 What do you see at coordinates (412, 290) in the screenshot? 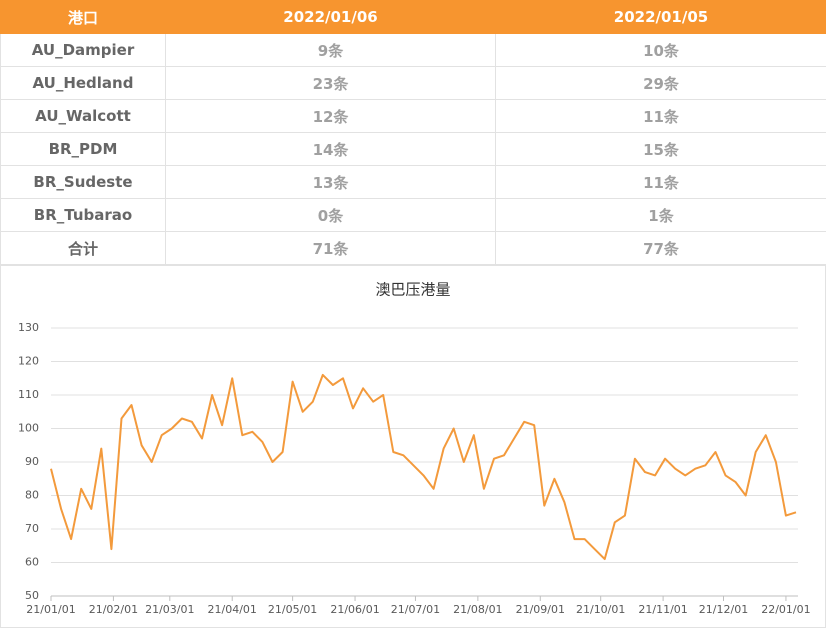
I see `chart-title: 澳巴压港量` at bounding box center [412, 290].